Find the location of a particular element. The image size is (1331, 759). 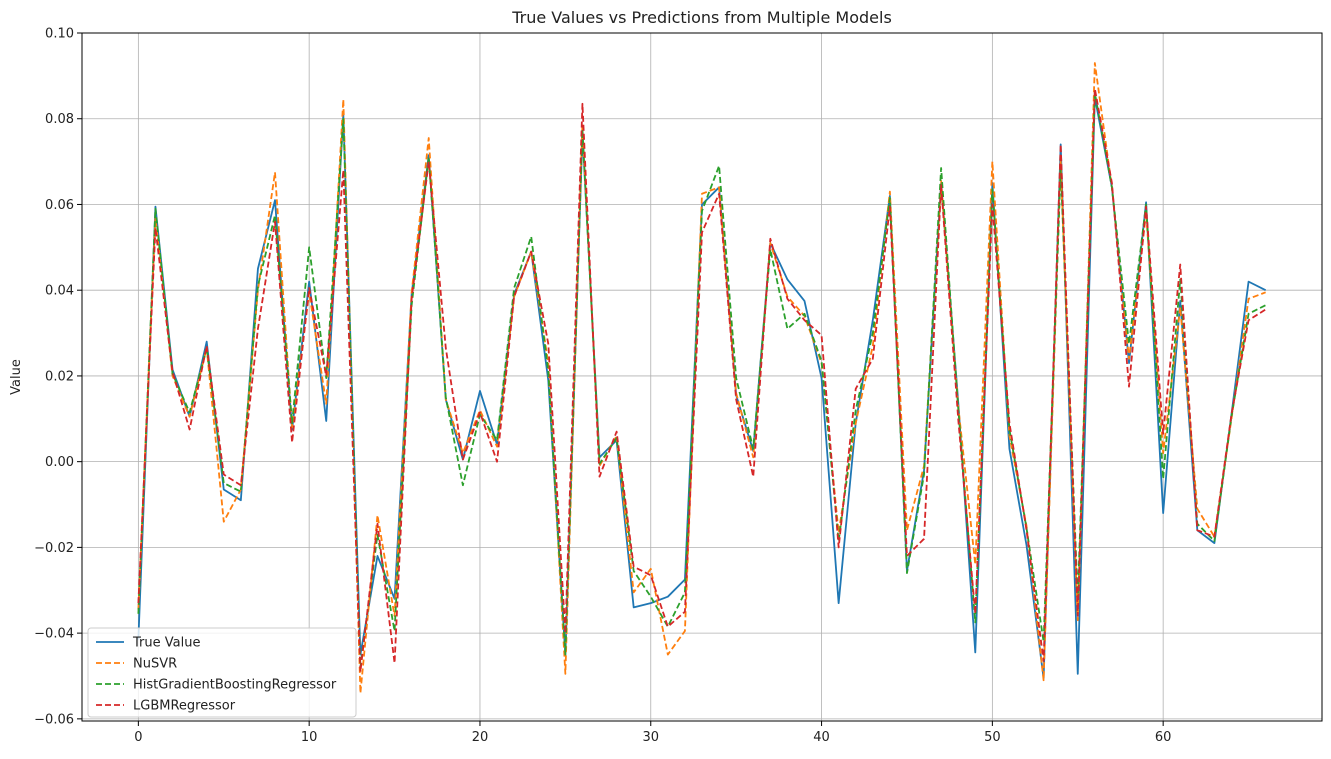

legend-label: HistGradientBoostingRegressor is located at coordinates (235, 685).